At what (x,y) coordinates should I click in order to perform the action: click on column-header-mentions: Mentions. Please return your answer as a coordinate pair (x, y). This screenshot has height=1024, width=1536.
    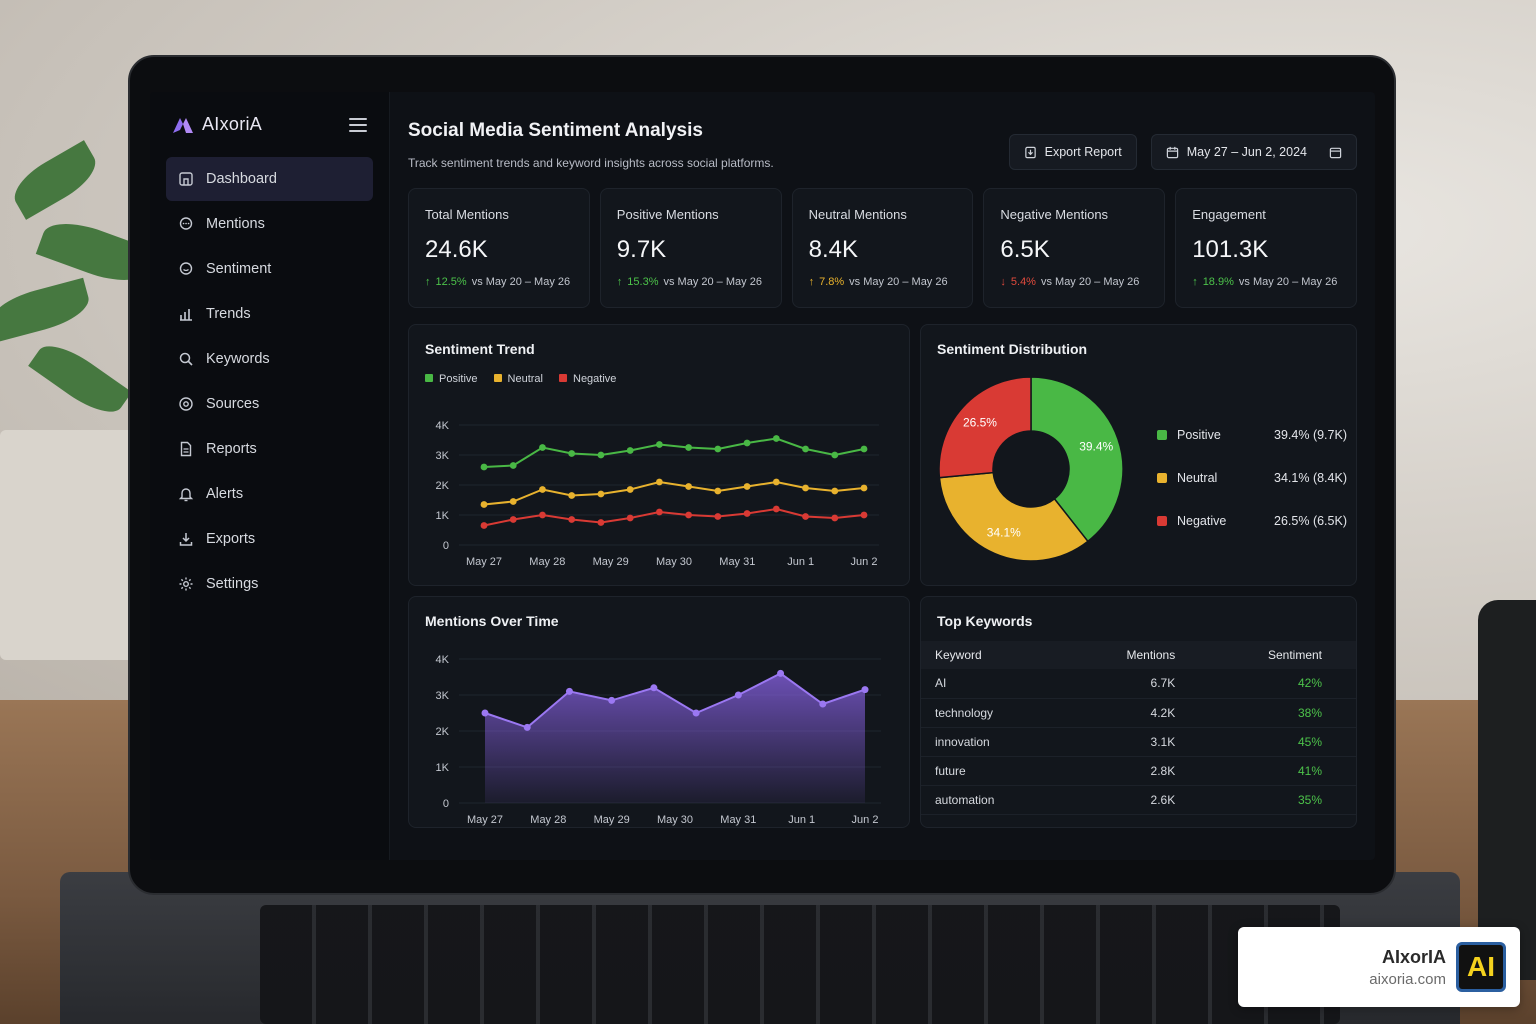
    Looking at the image, I should click on (1126, 655).